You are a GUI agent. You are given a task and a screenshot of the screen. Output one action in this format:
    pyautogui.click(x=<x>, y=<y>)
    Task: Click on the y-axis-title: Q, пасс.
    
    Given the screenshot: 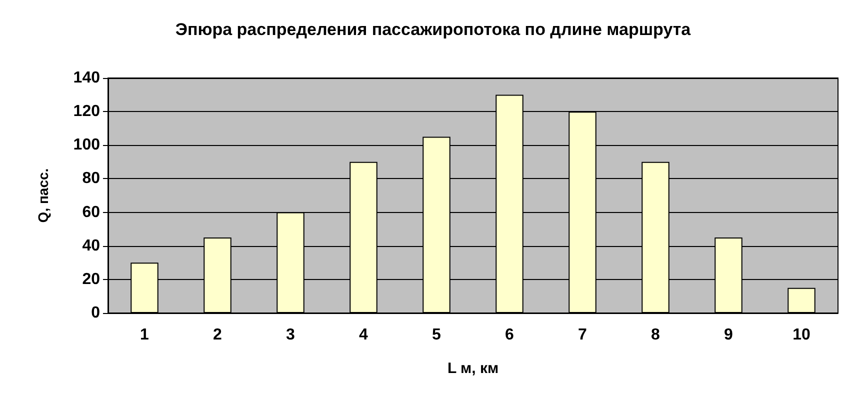 What is the action you would take?
    pyautogui.click(x=43, y=195)
    